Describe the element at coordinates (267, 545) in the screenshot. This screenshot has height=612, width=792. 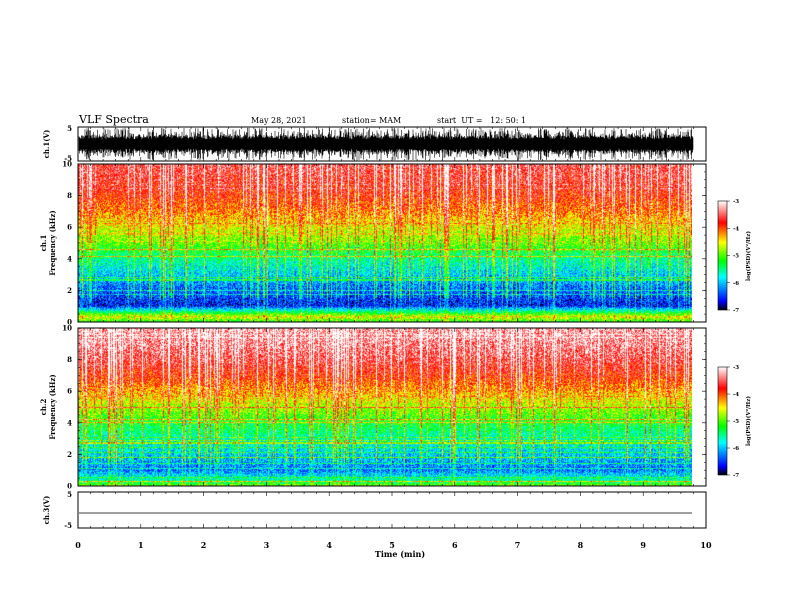
I see `x-tick-label: 3` at that location.